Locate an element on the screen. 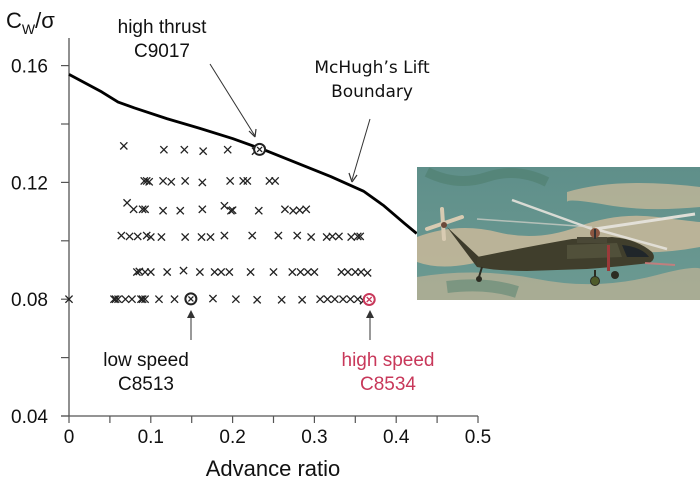  high-speed-marker-icon is located at coordinates (369, 299).